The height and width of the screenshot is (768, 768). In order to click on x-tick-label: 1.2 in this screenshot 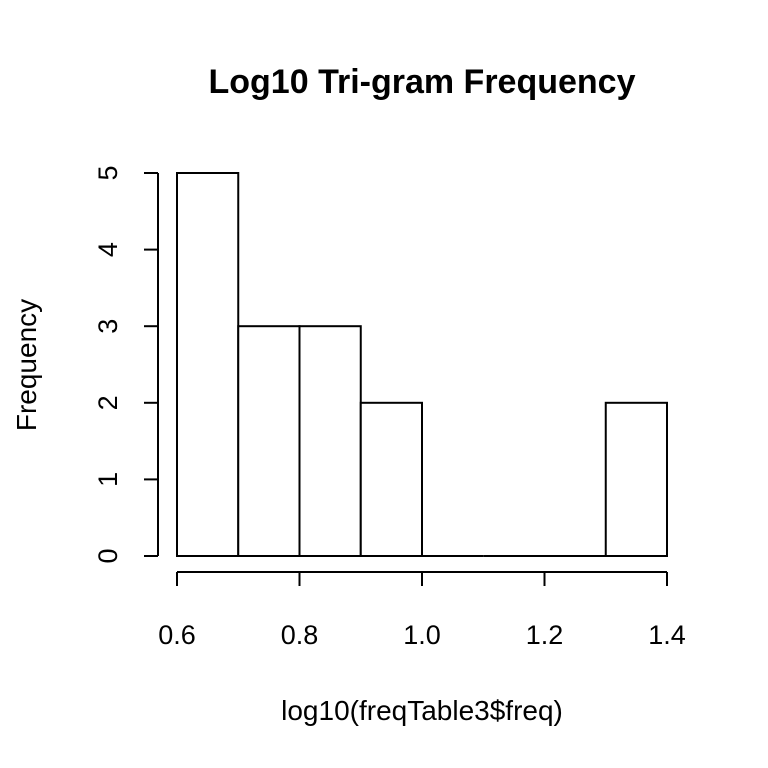, I will do `click(545, 635)`.